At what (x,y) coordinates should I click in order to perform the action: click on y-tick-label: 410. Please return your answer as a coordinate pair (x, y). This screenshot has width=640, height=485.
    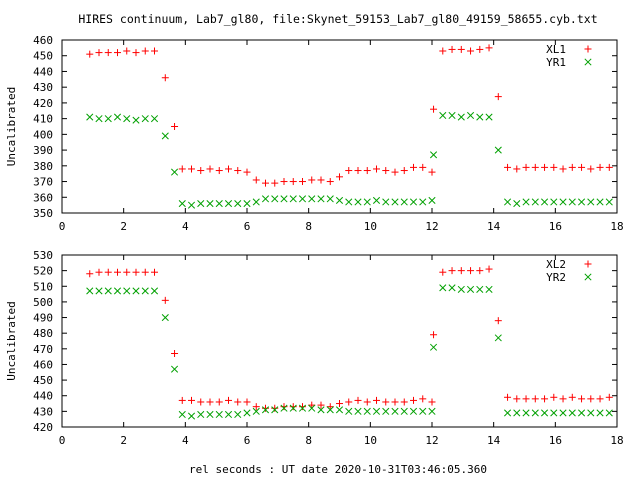
    Looking at the image, I should click on (43, 119).